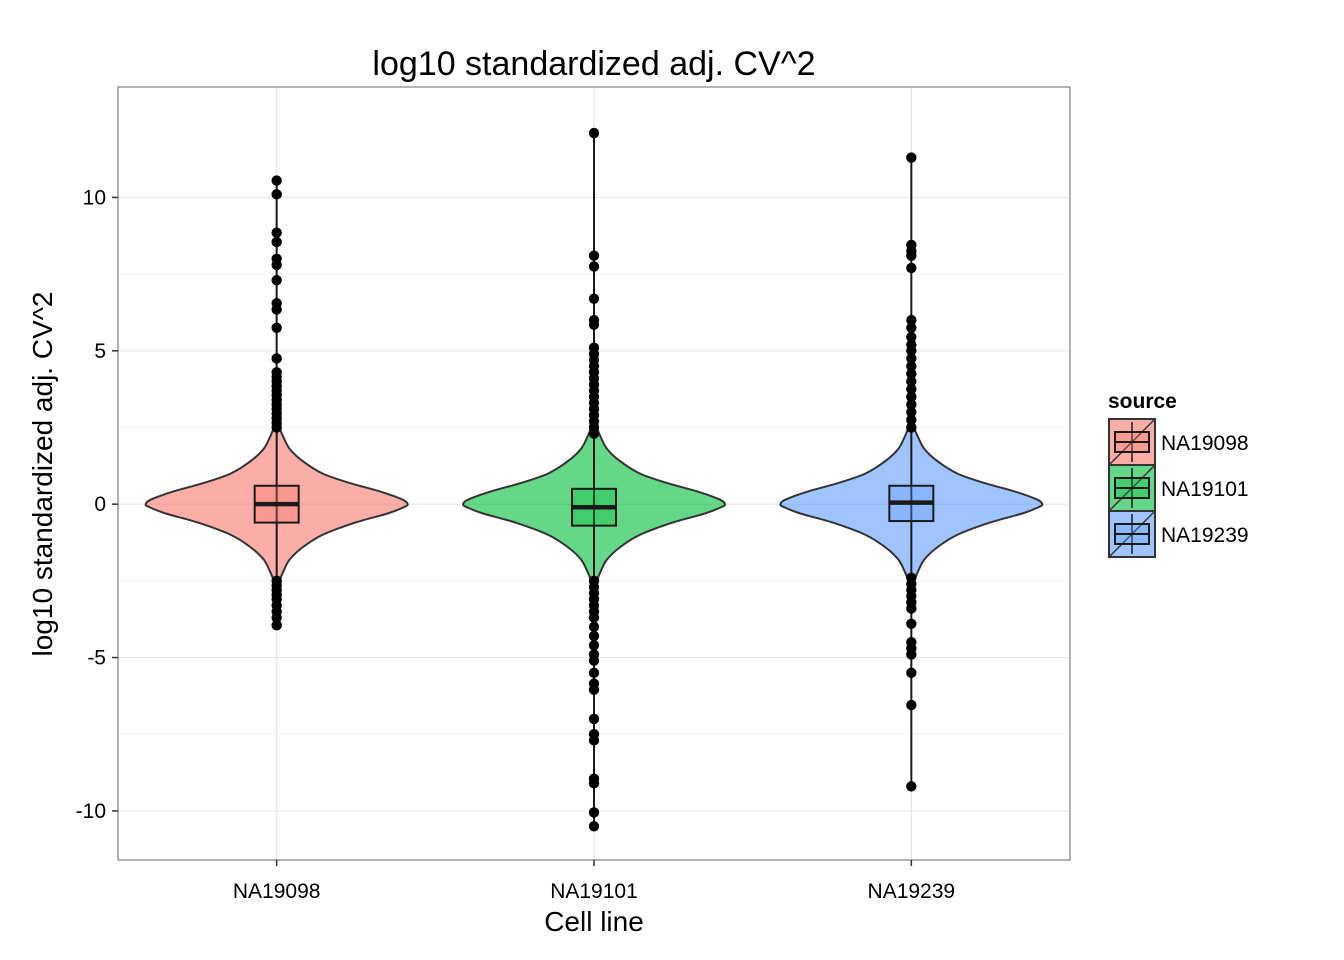  I want to click on x-axis: NA19098 NA19101 NA19239, so click(594, 881).